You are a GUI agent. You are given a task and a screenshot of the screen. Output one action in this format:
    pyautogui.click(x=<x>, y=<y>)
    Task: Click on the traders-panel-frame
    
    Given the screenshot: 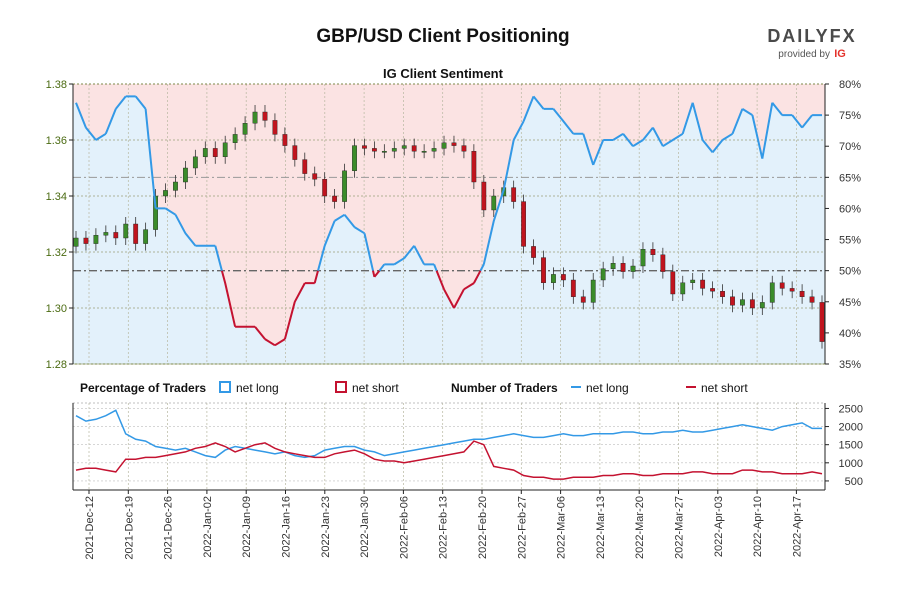 What is the action you would take?
    pyautogui.click(x=449, y=446)
    